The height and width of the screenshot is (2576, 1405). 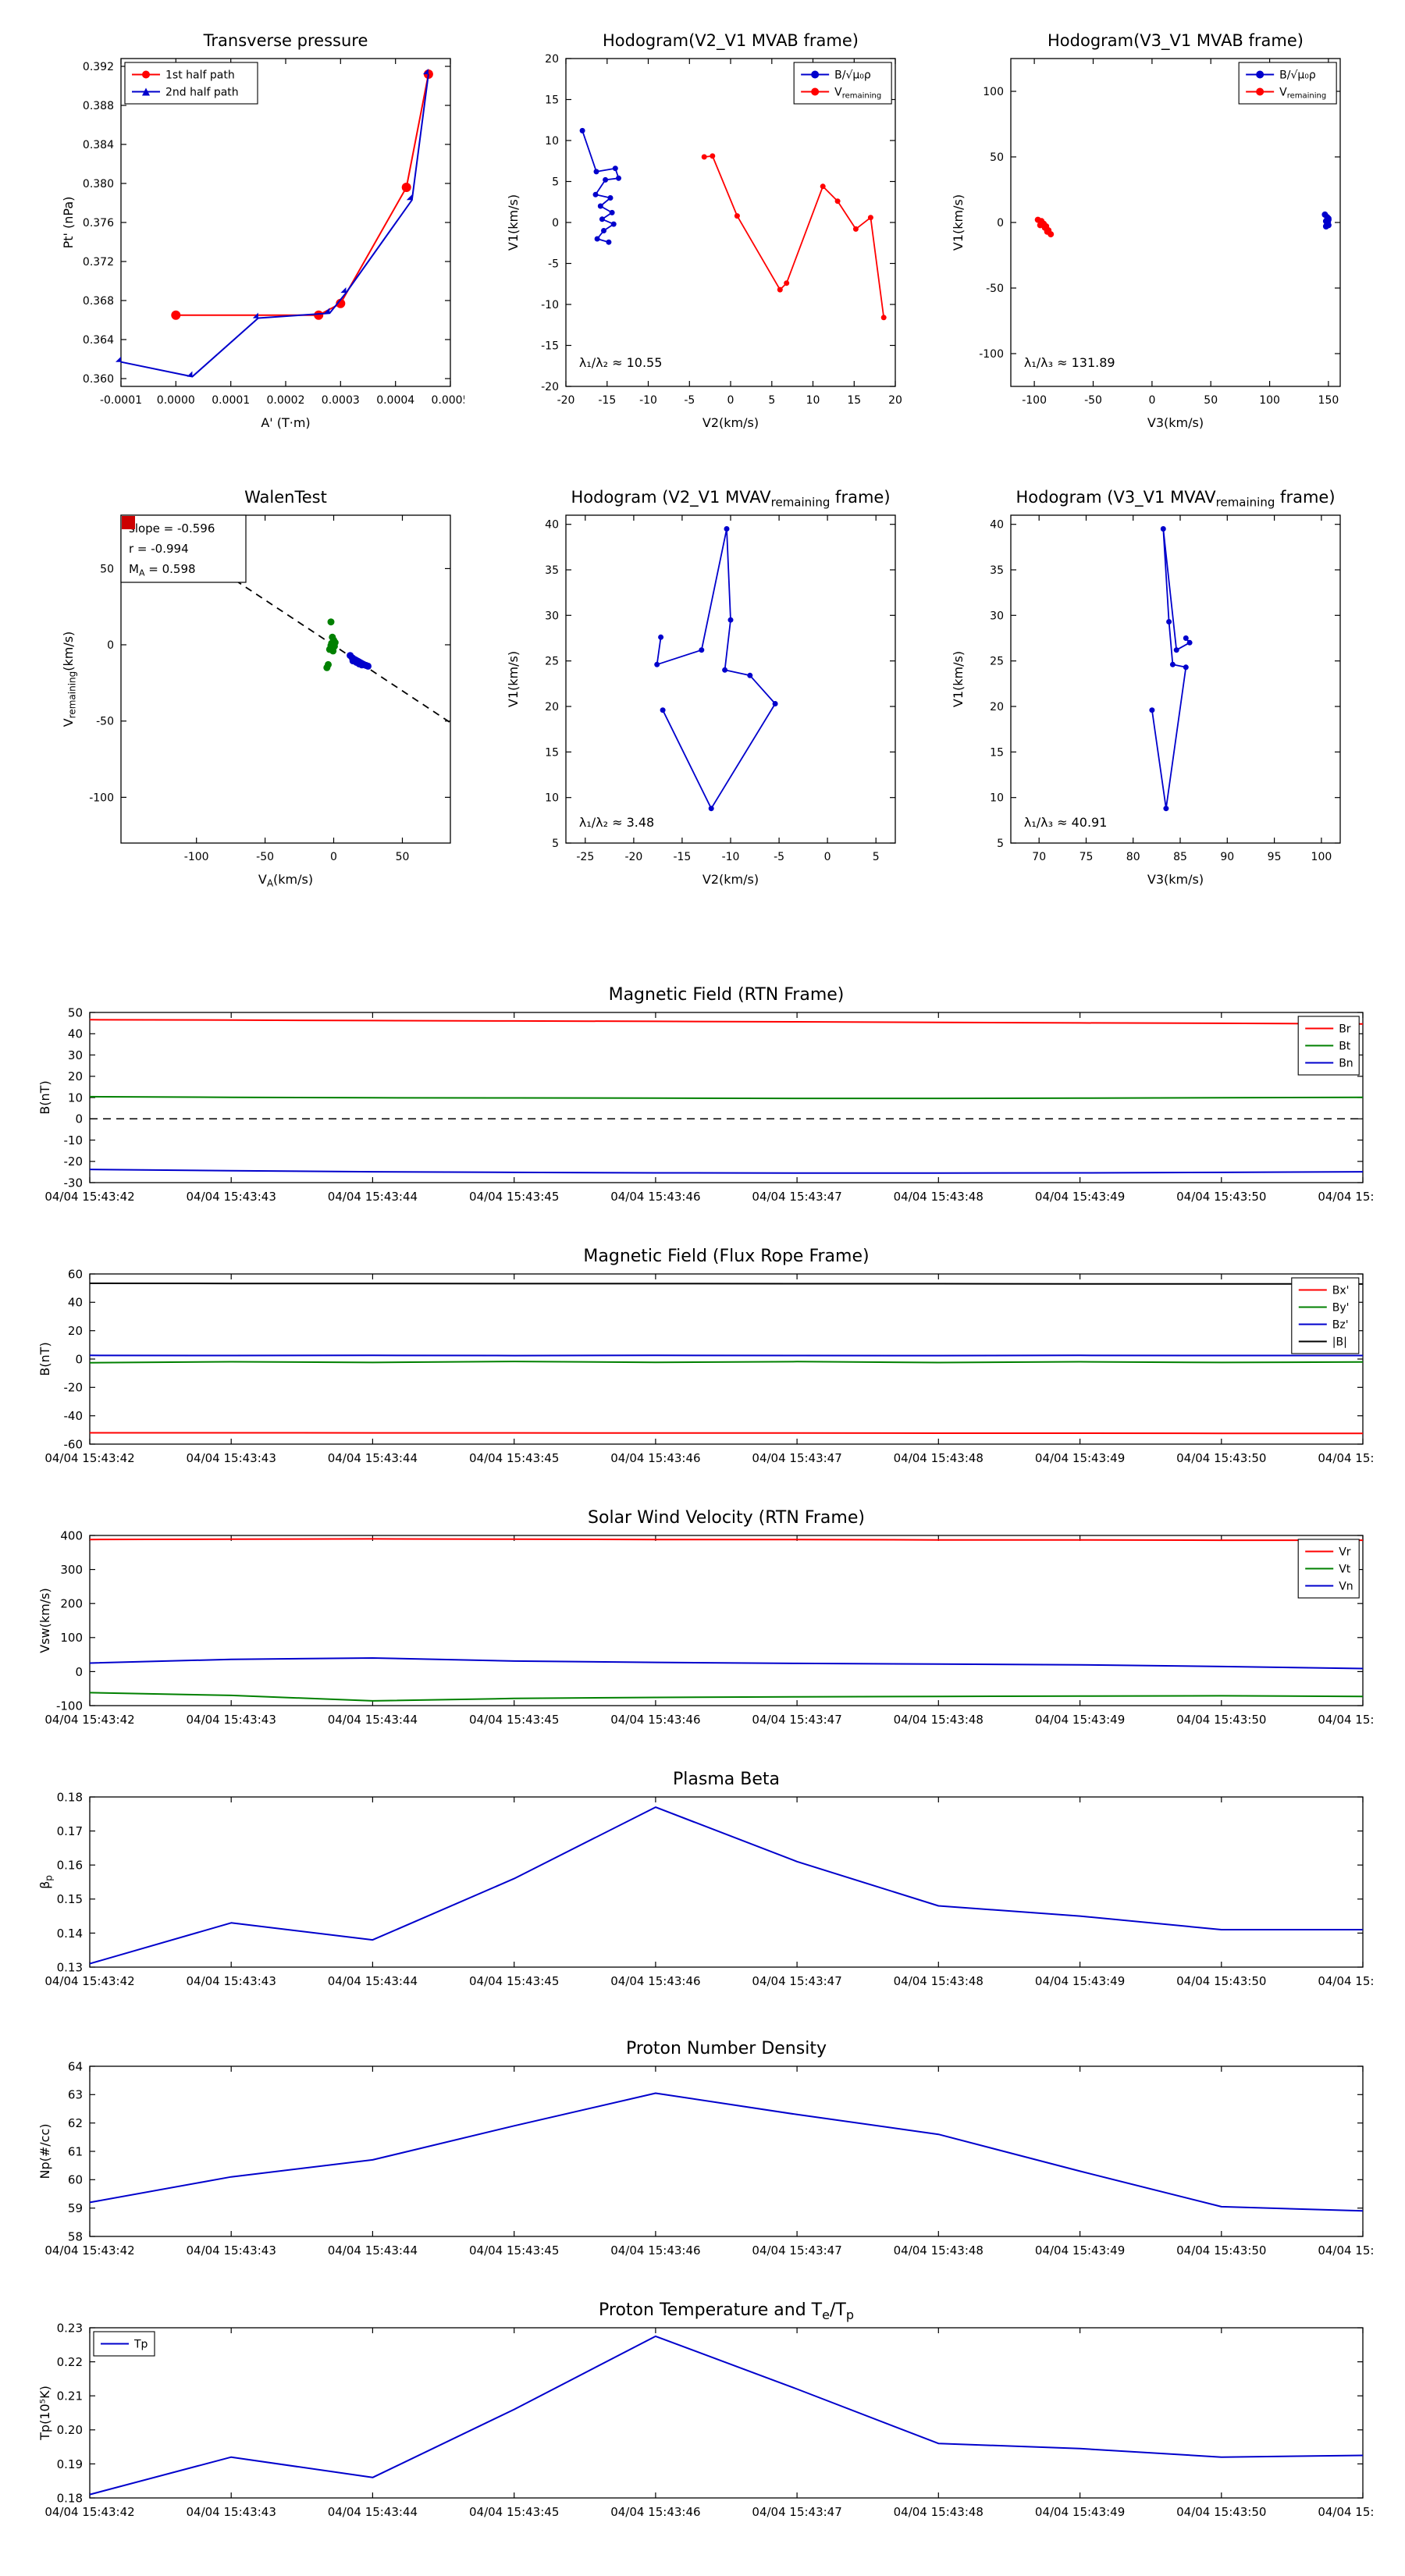 What do you see at coordinates (1345, 1570) in the screenshot?
I see `legend-label: Vt` at bounding box center [1345, 1570].